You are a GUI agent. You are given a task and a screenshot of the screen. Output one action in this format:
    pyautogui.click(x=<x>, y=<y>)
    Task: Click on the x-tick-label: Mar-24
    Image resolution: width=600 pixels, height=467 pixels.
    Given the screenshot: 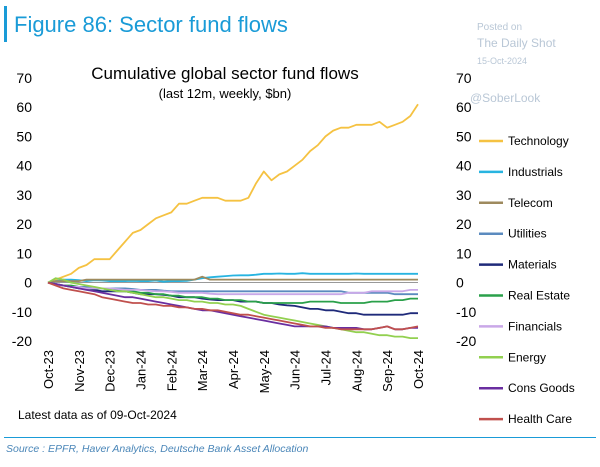 What is the action you would take?
    pyautogui.click(x=202, y=370)
    